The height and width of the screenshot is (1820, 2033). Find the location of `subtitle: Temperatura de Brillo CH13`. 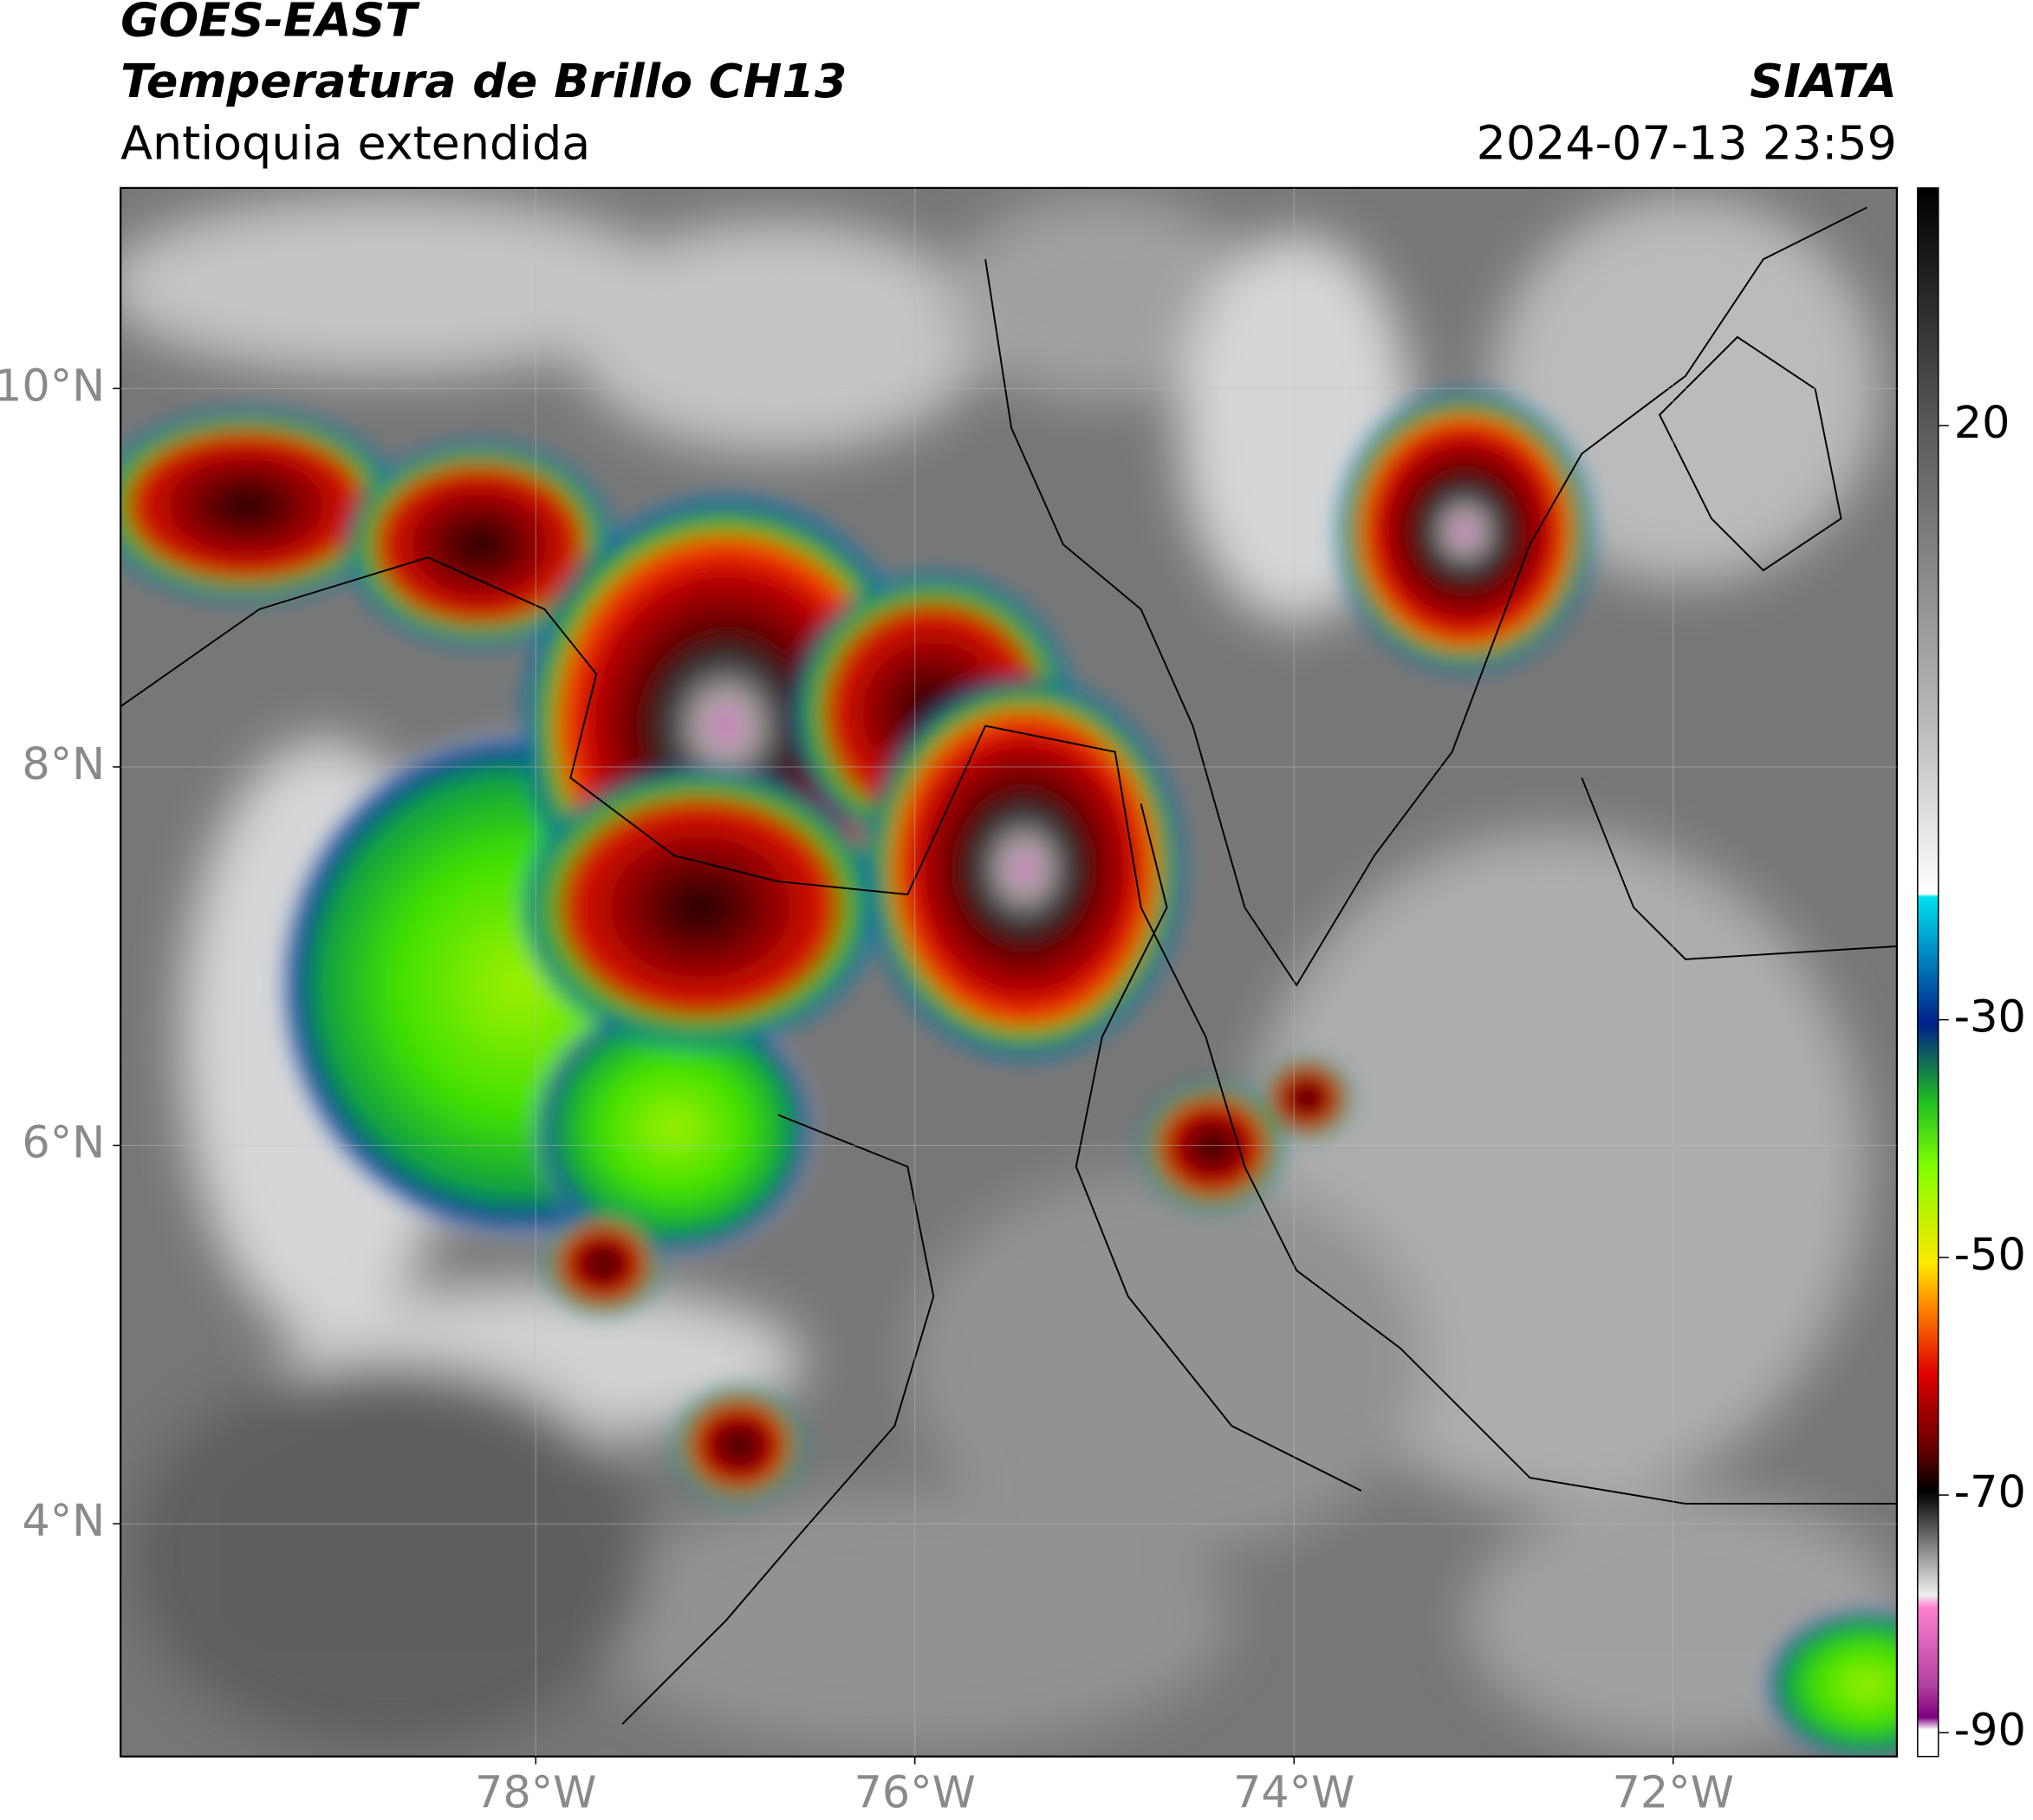

subtitle: Temperatura de Brillo CH13 is located at coordinates (483, 81).